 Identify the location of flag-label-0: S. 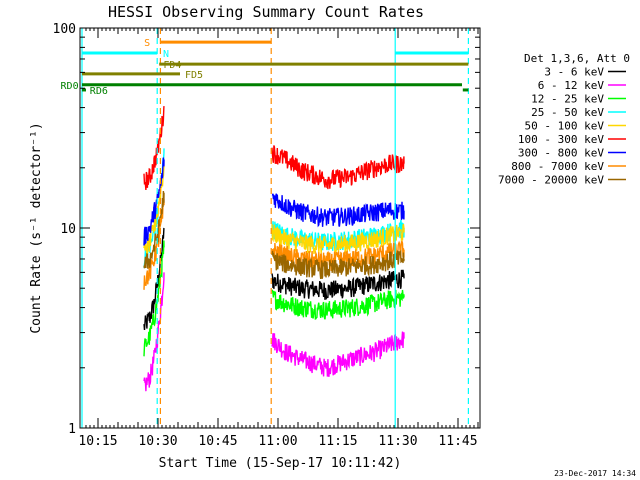
(147, 43).